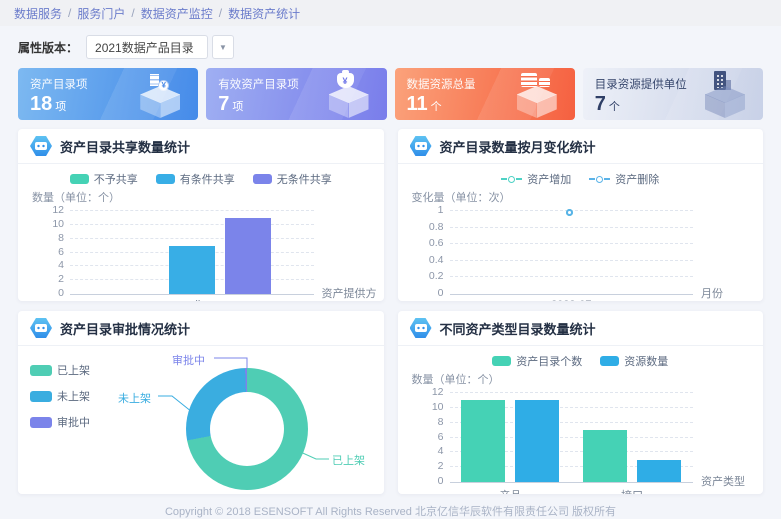 The height and width of the screenshot is (519, 781). Describe the element at coordinates (134, 399) in the screenshot. I see `donut-label-not-listed: 未上架` at that location.